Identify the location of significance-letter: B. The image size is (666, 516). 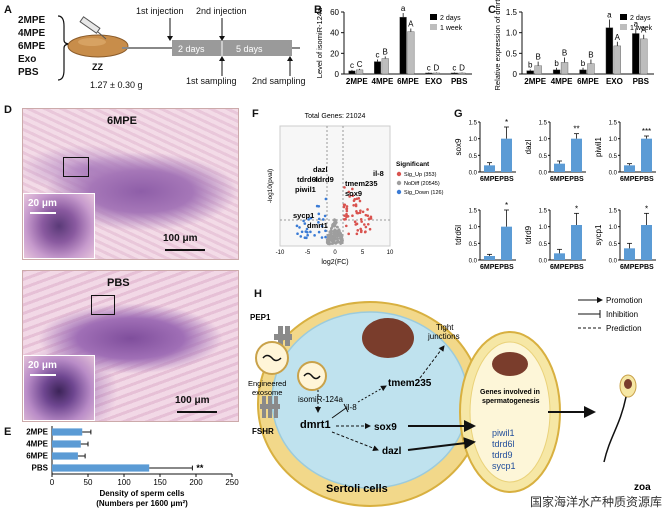
(564, 52).